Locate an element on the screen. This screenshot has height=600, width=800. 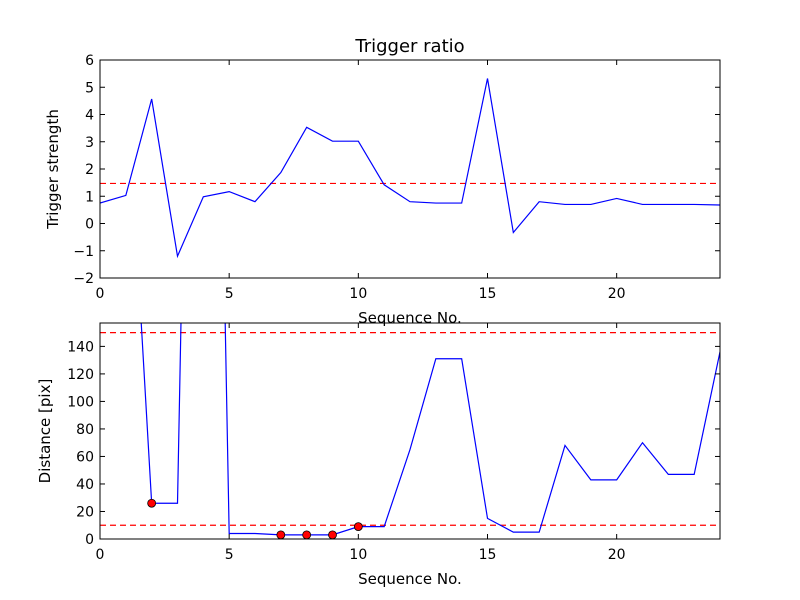
y-tick-label: 20 is located at coordinates (85, 512).